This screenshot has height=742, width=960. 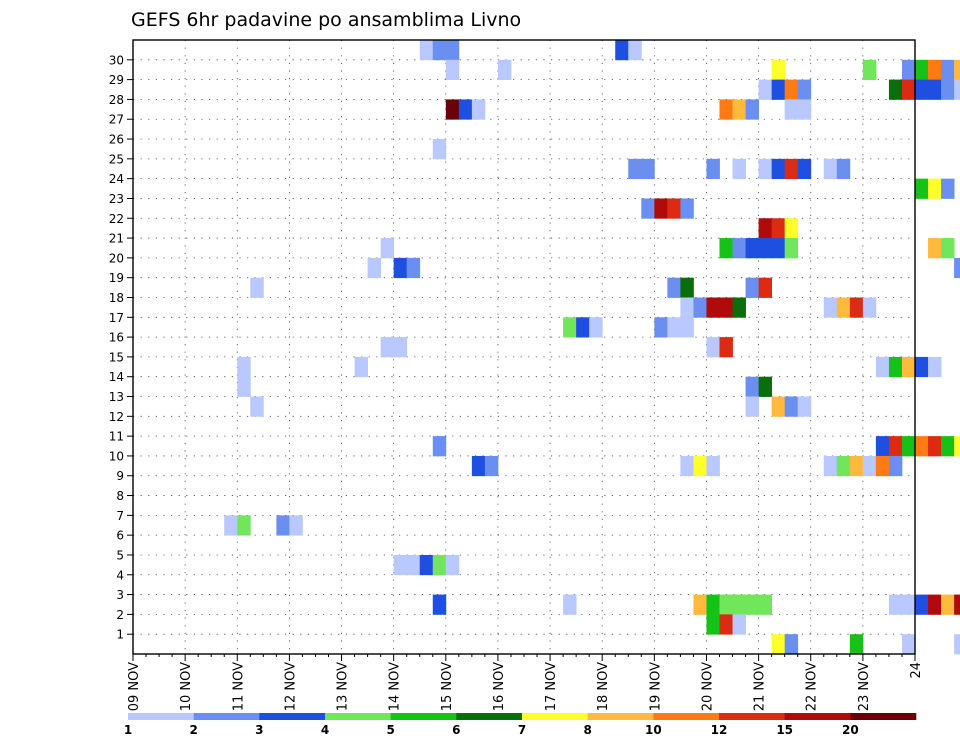 I want to click on colorbar-label: 15, so click(x=784, y=730).